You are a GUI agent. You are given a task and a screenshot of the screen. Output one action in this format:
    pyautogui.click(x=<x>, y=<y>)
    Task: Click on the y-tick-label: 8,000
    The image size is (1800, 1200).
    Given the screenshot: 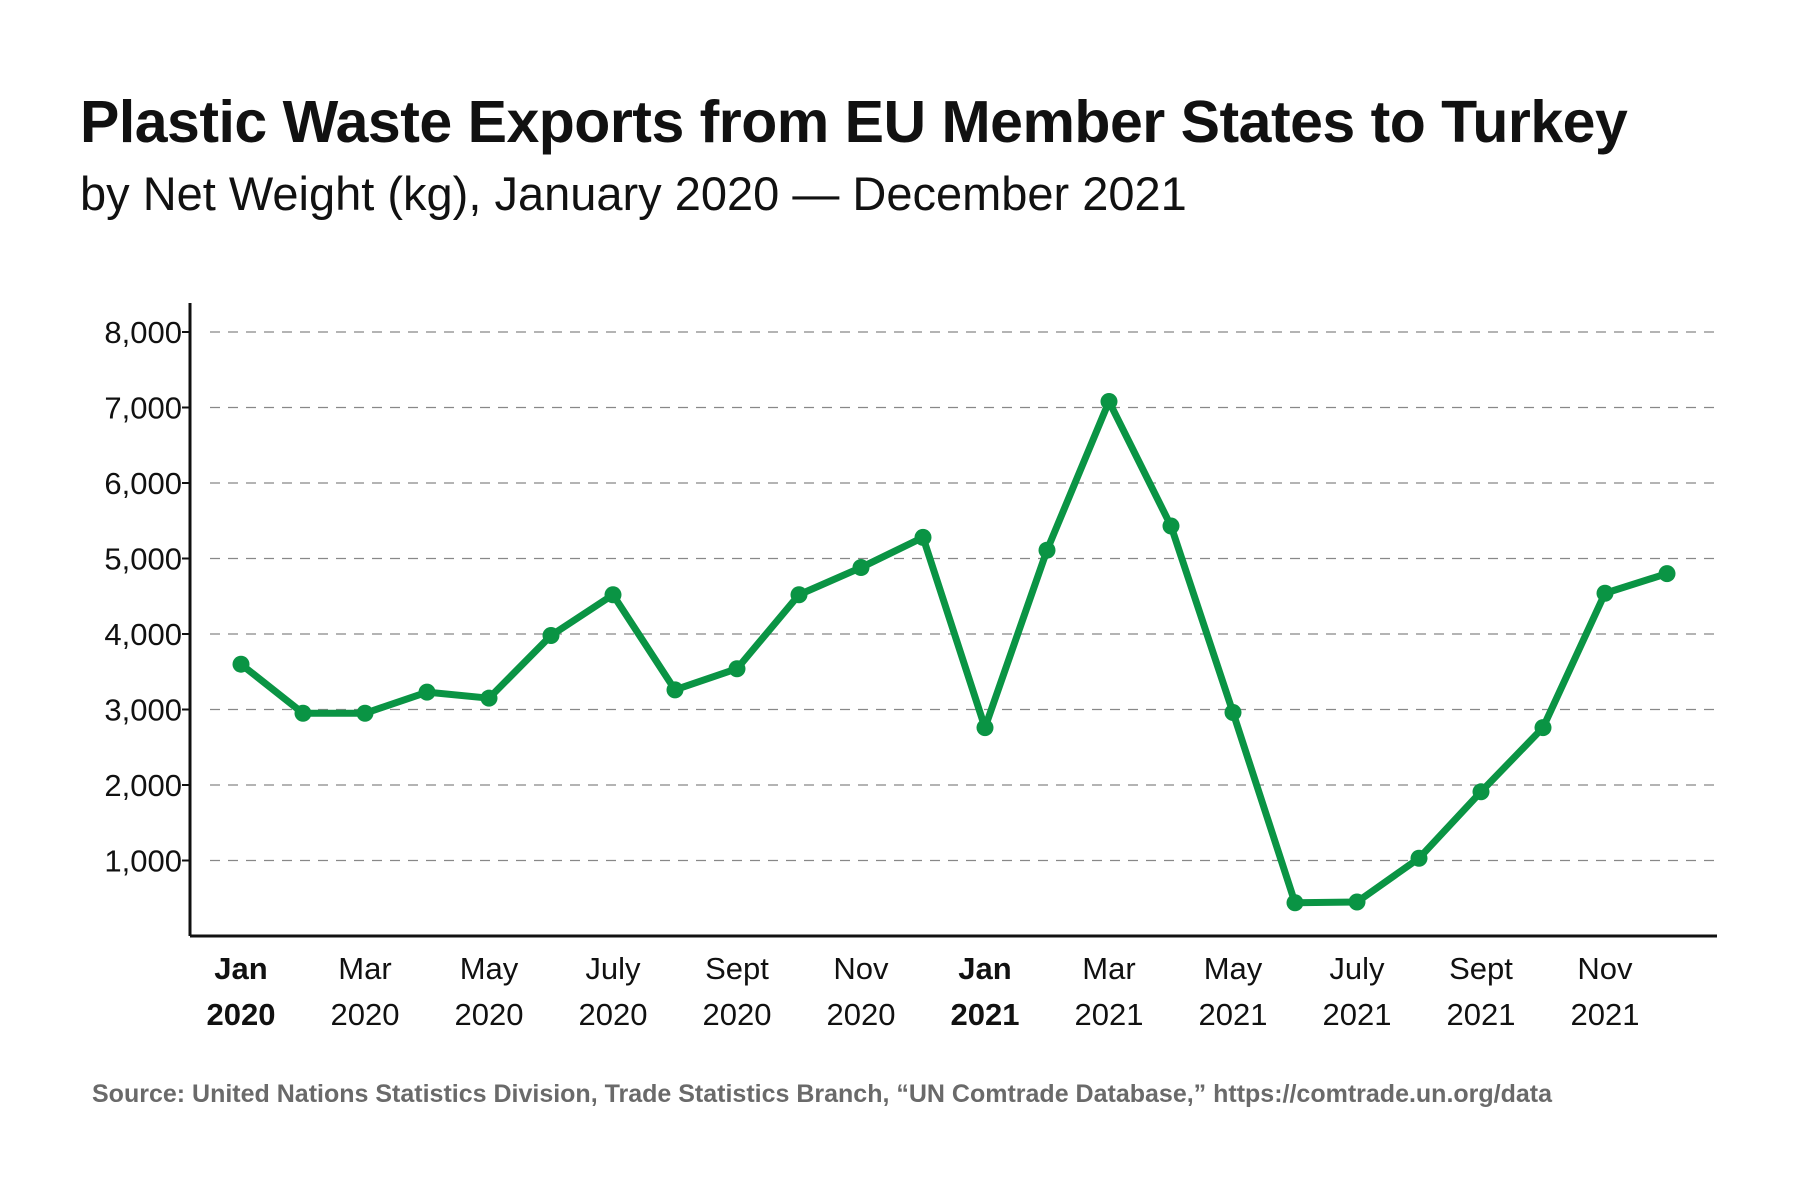 What is the action you would take?
    pyautogui.click(x=143, y=332)
    